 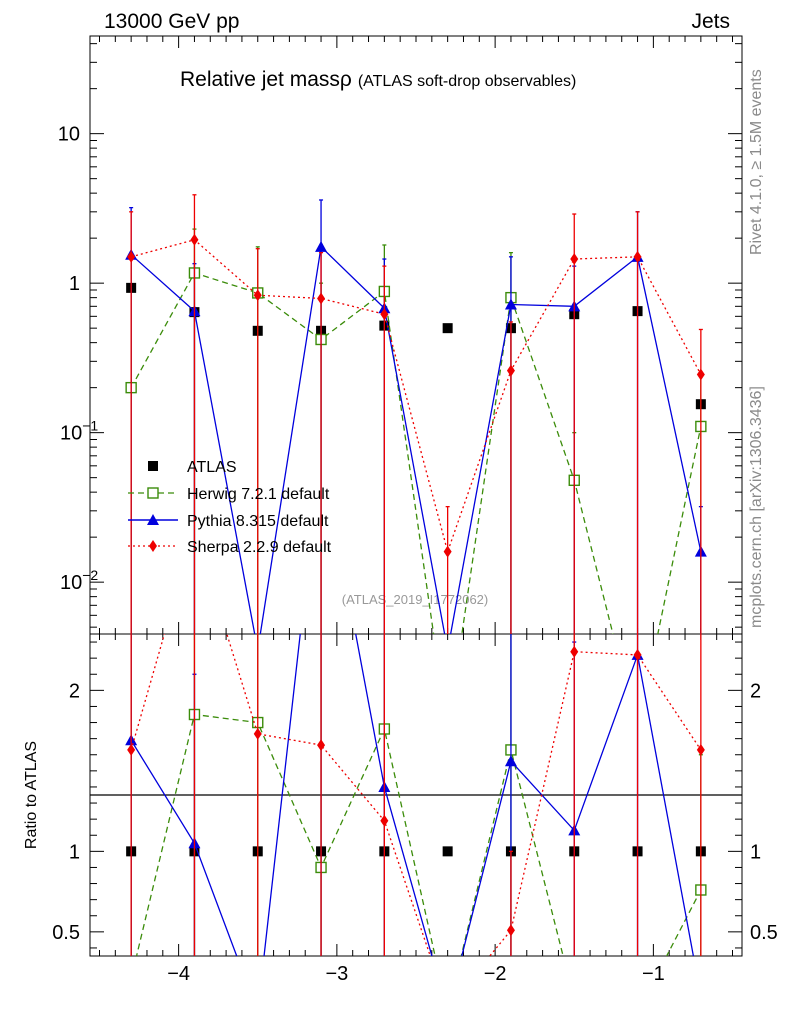 I want to click on legend-label-pythia: Pythia 8.315 default, so click(x=258, y=521).